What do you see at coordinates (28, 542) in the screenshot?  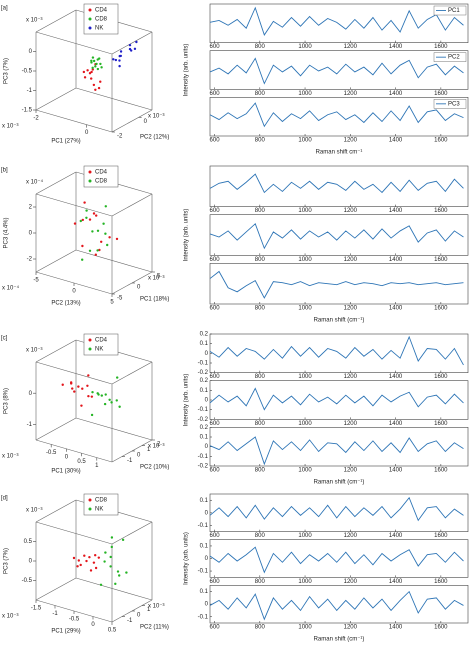 I see `z-tick-label: 0.5` at bounding box center [28, 542].